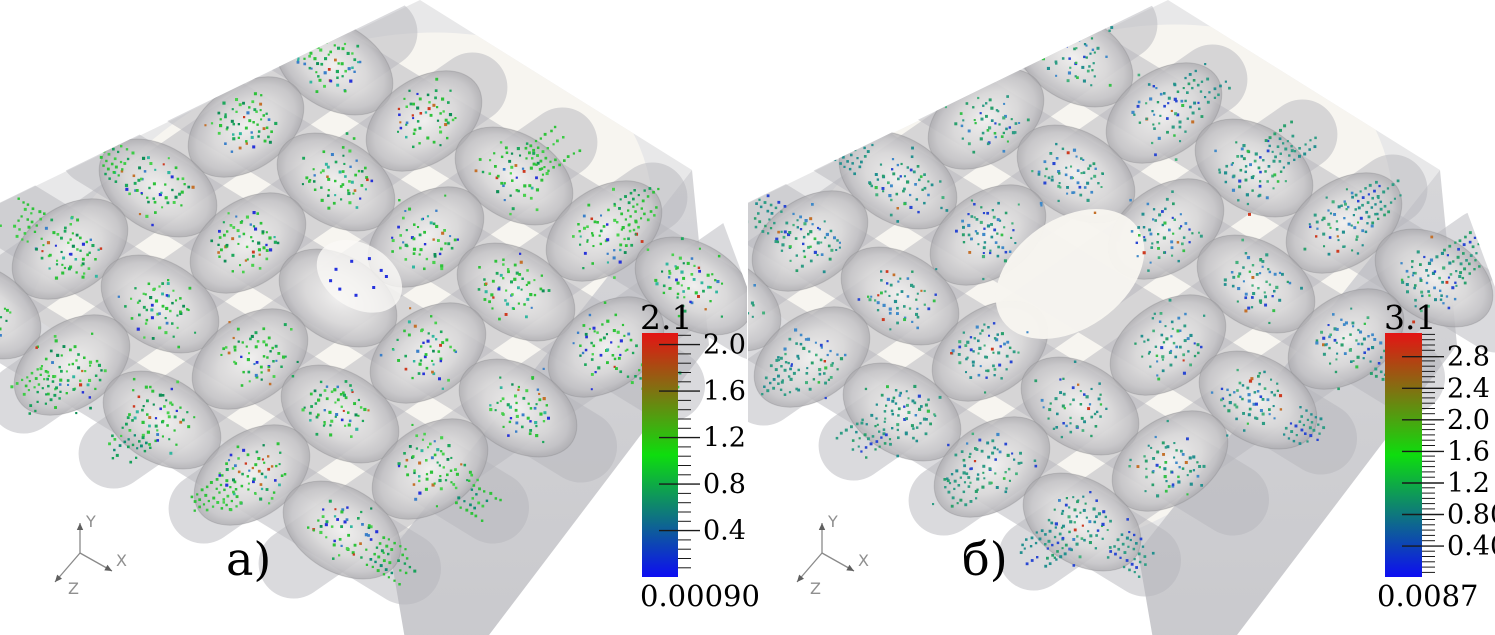 The image size is (1495, 635). I want to click on missing-yarn-hole, so click(1070, 274).